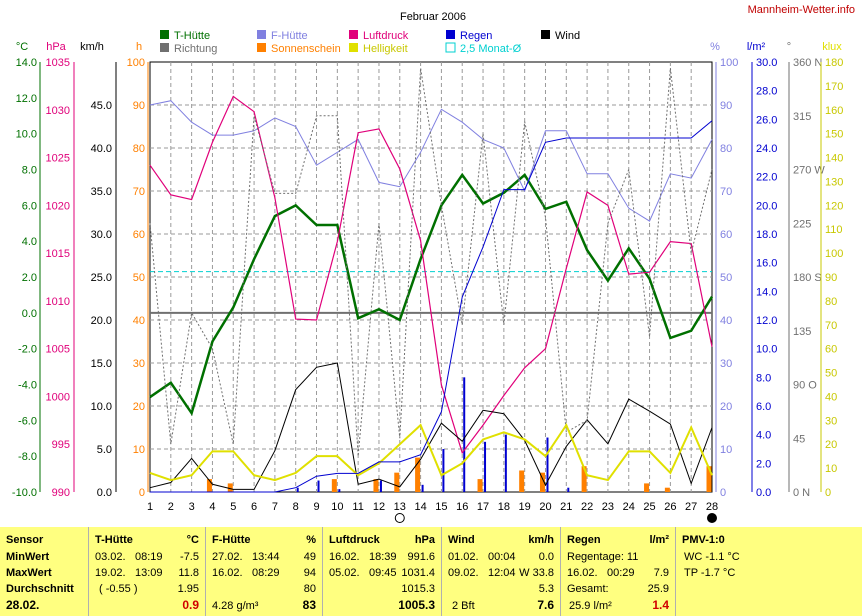 Image resolution: width=862 pixels, height=616 pixels. What do you see at coordinates (188, 573) in the screenshot?
I see `t-huette-max-val: 11.8` at bounding box center [188, 573].